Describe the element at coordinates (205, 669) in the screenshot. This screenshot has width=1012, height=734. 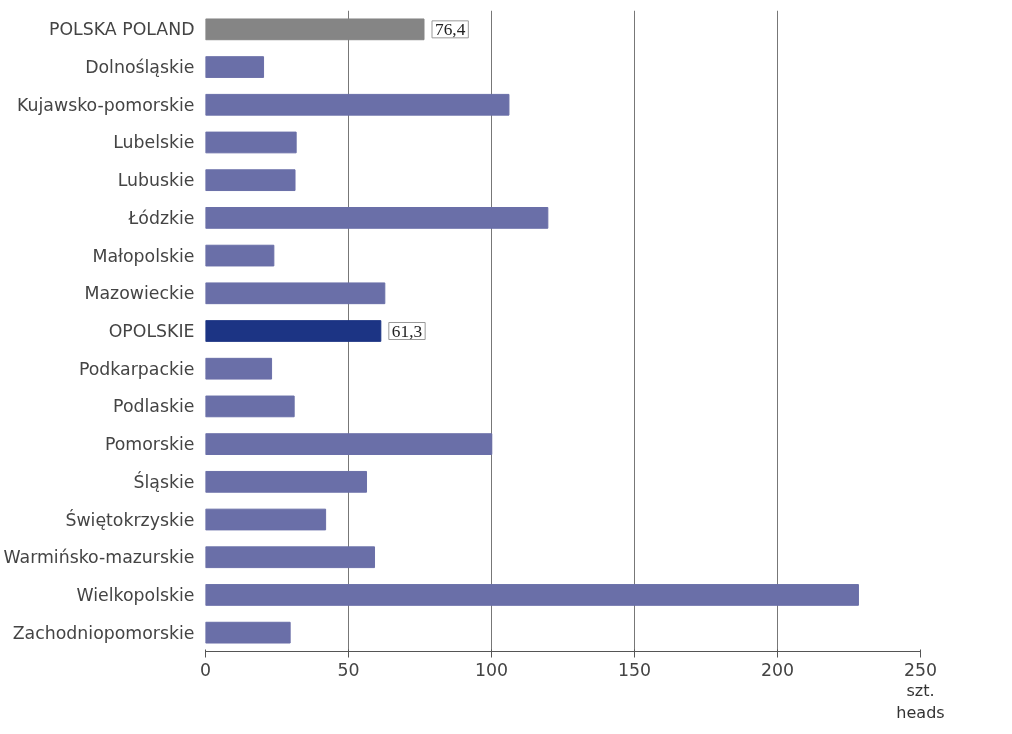
I see `x-tick-label: 0` at that location.